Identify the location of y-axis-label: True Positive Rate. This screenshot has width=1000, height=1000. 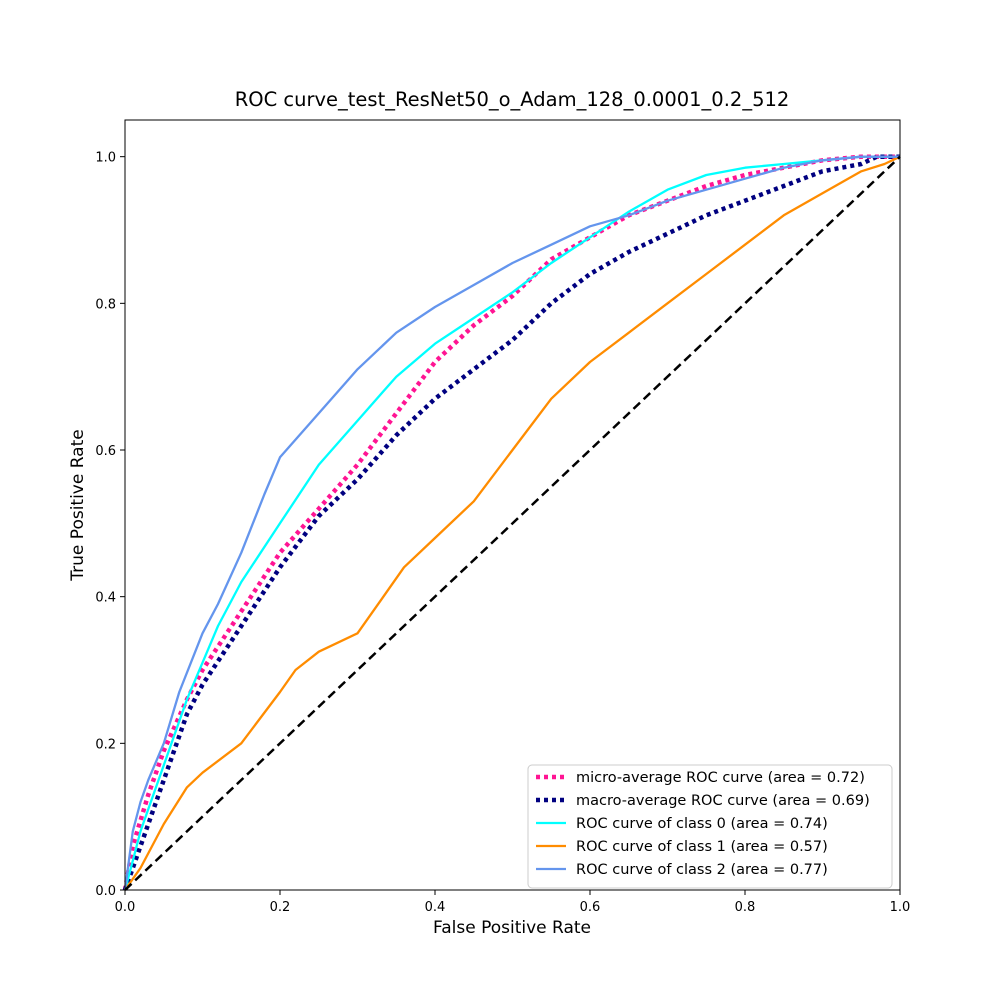
(78, 505).